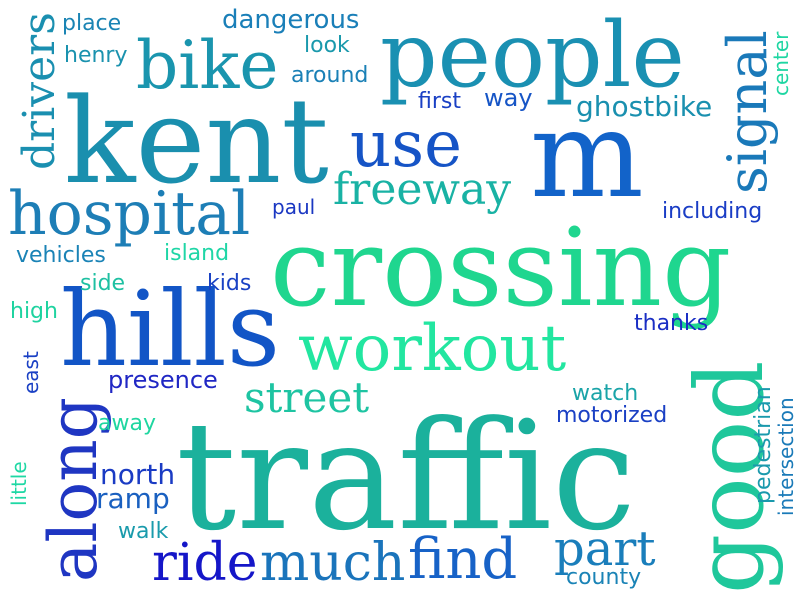 The image size is (800, 600). Describe the element at coordinates (611, 415) in the screenshot. I see `word-motorized: motorized` at that location.